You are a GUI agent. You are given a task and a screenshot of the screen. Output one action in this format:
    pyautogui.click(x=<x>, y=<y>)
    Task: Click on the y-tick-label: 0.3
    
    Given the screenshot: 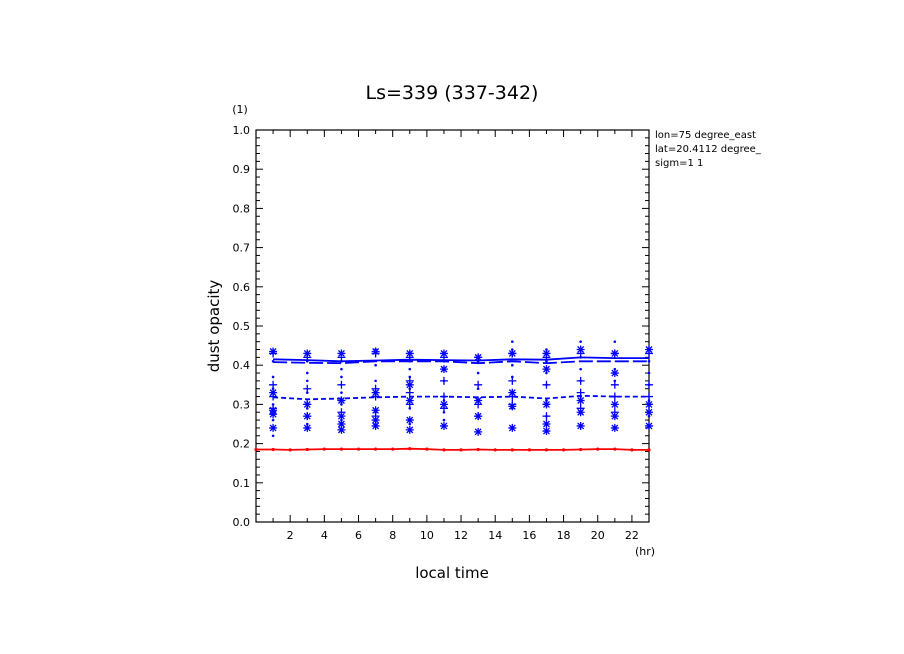 What is the action you would take?
    pyautogui.click(x=242, y=404)
    